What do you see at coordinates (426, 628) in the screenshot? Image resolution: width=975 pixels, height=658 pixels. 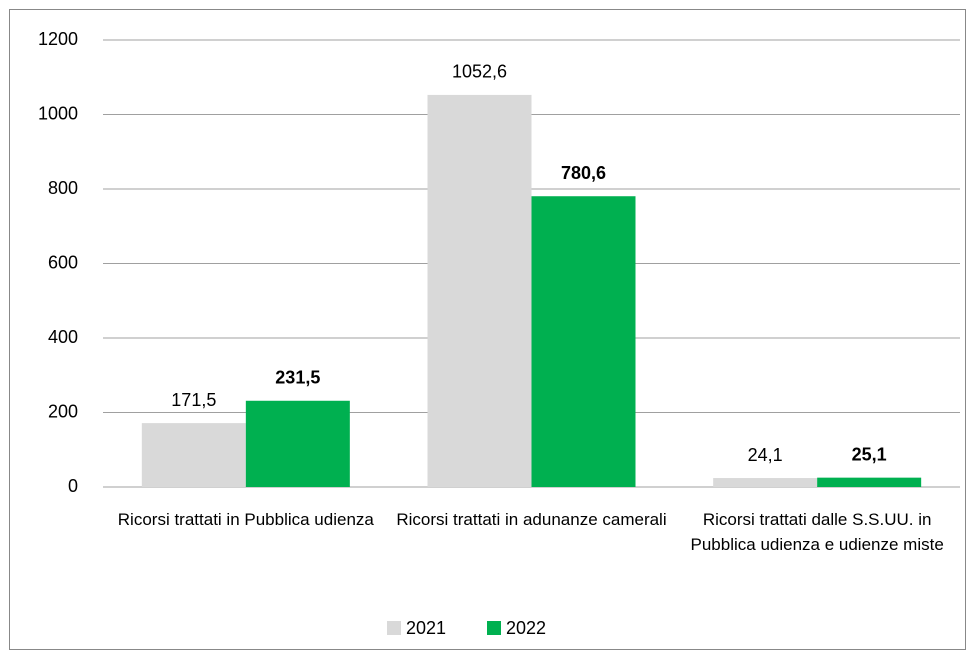 I see `legend-label: 2021` at bounding box center [426, 628].